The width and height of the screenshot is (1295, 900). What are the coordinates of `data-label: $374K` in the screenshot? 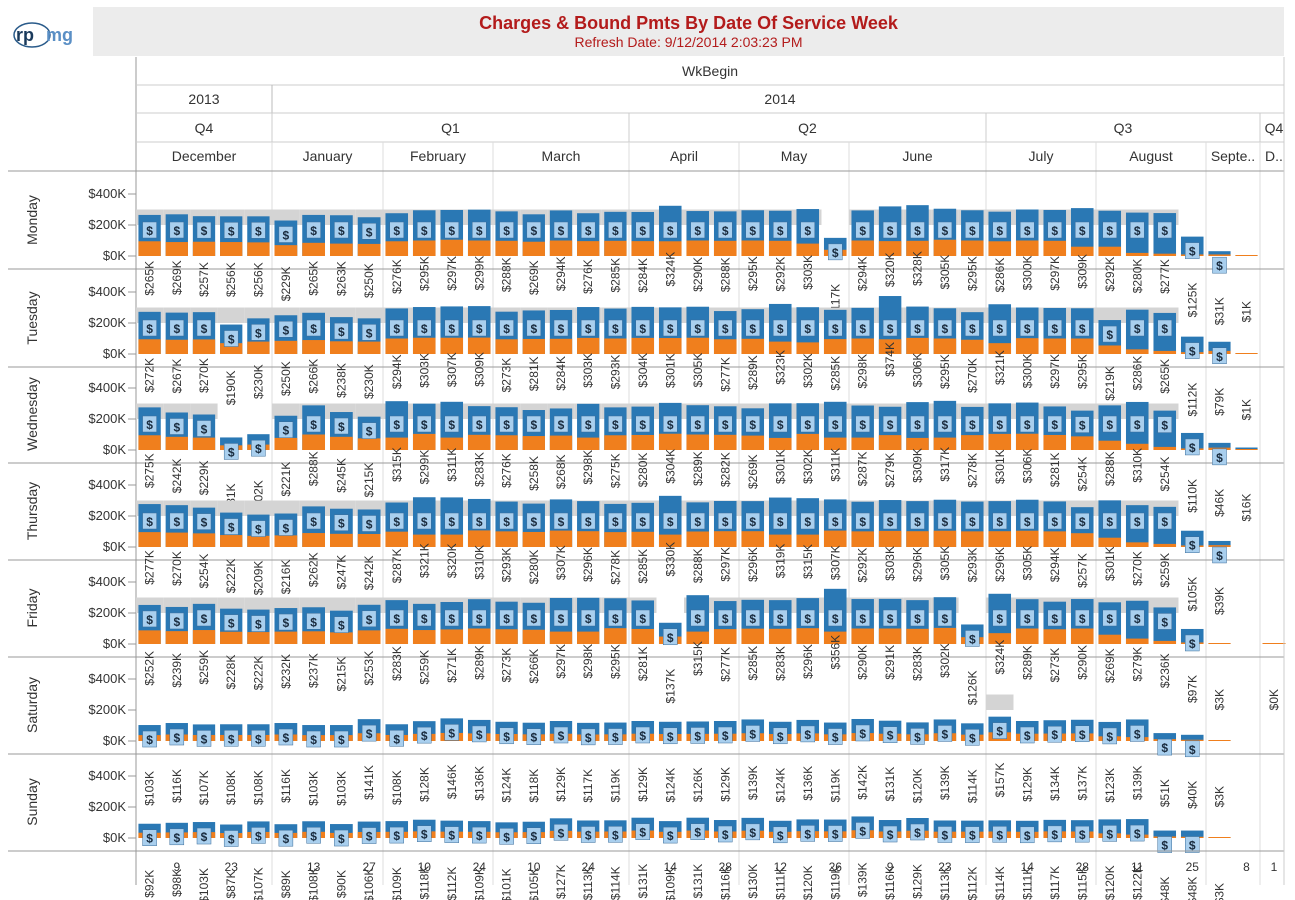 It's located at (890, 359).